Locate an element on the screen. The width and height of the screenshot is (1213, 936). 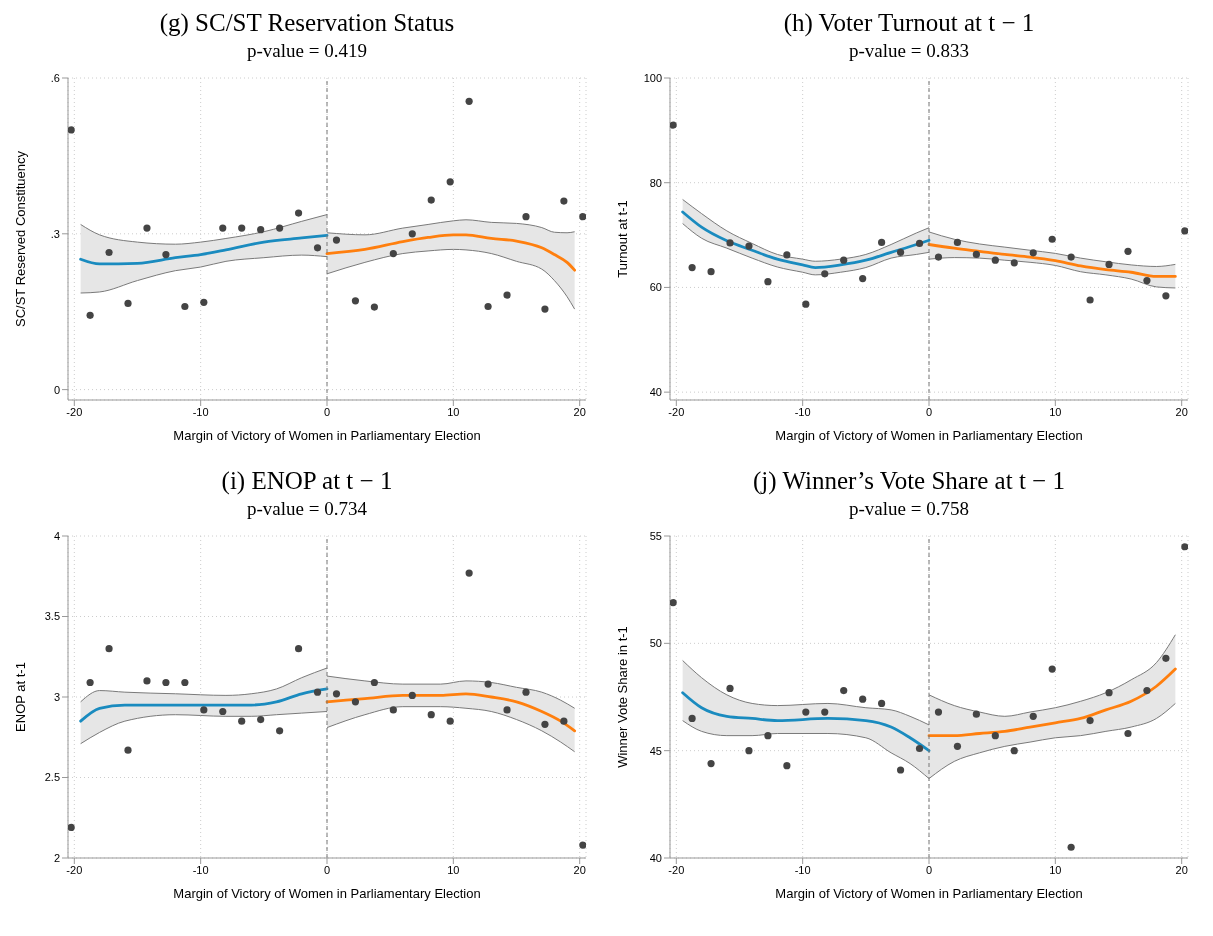
y-tick-label: 80 is located at coordinates (655, 182).